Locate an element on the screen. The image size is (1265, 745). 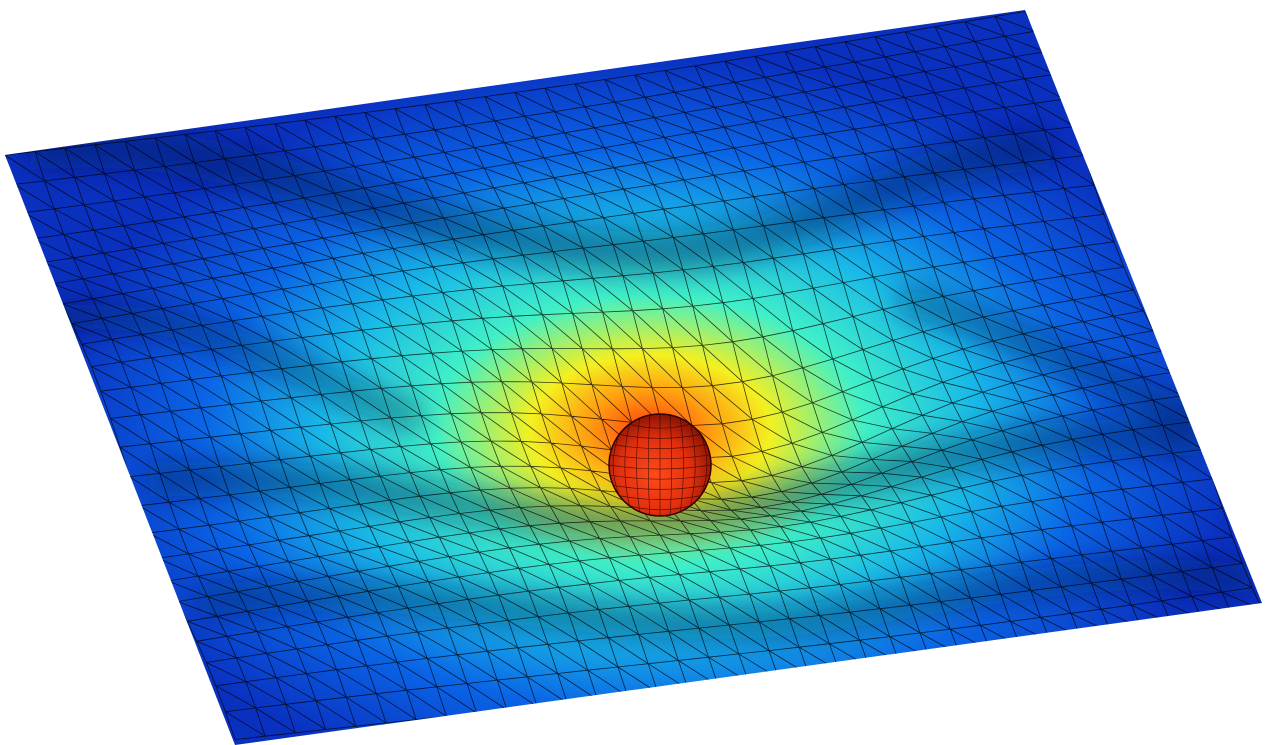
sphere-mesh is located at coordinates (660, 465).